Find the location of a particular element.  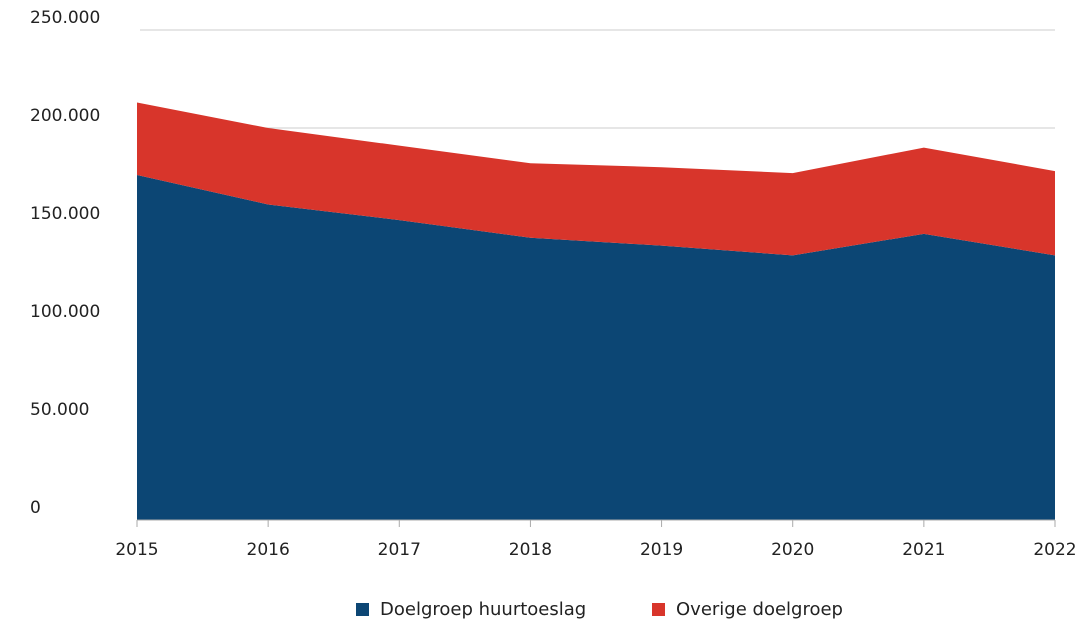

x-tick-label: 2020 is located at coordinates (792, 550).